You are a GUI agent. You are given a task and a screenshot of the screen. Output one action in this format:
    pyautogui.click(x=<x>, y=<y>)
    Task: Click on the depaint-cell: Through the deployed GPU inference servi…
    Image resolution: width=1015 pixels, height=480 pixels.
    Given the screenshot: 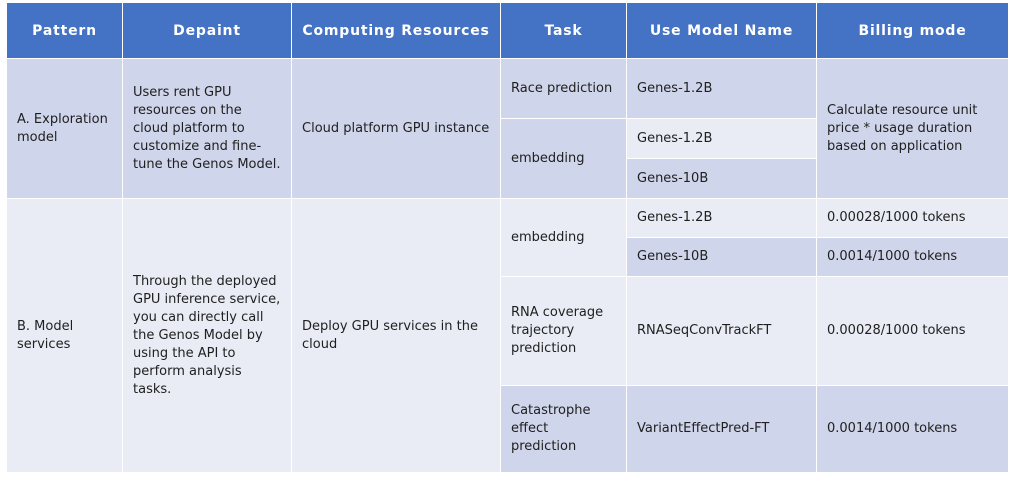 What is the action you would take?
    pyautogui.click(x=207, y=335)
    